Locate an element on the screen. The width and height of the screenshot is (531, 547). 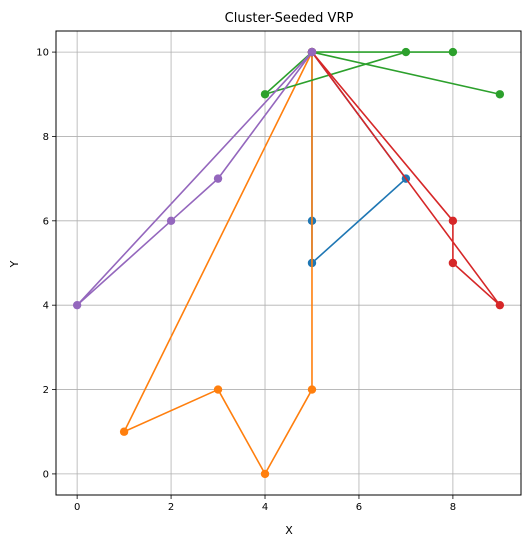
y-tick-label: 6 is located at coordinates (46, 221).